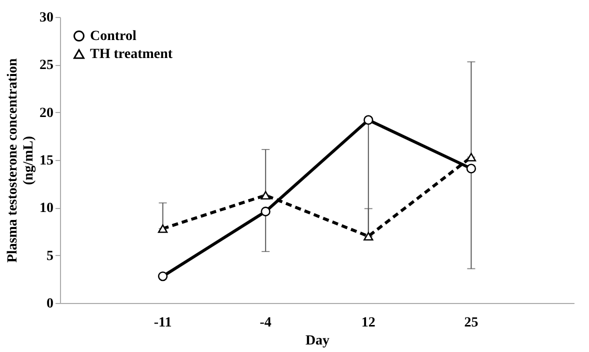  I want to click on y-tick-label: 20, so click(47, 113).